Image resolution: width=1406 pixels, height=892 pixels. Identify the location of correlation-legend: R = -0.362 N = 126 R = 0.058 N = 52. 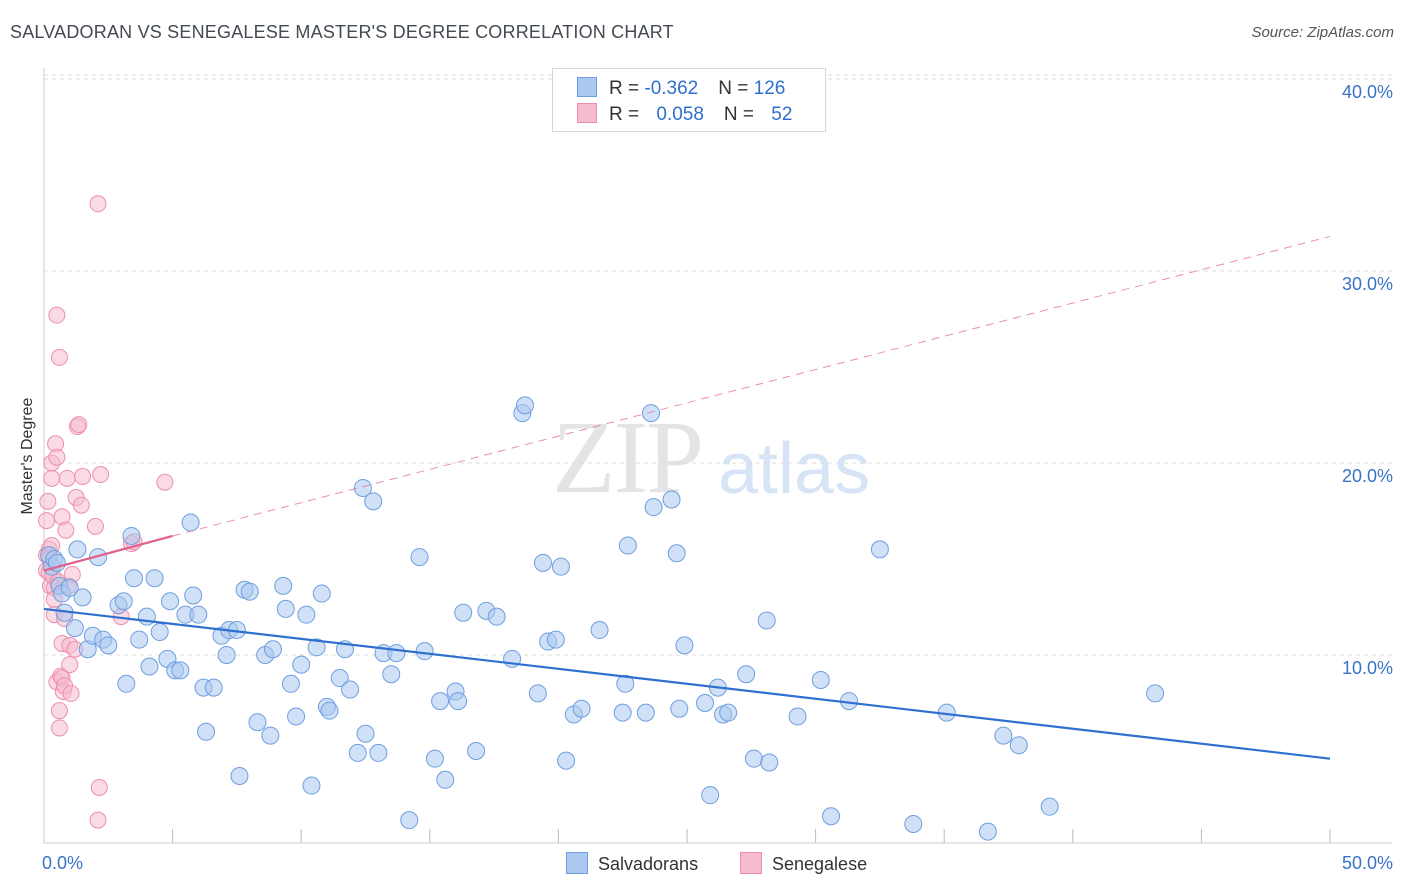
(689, 100).